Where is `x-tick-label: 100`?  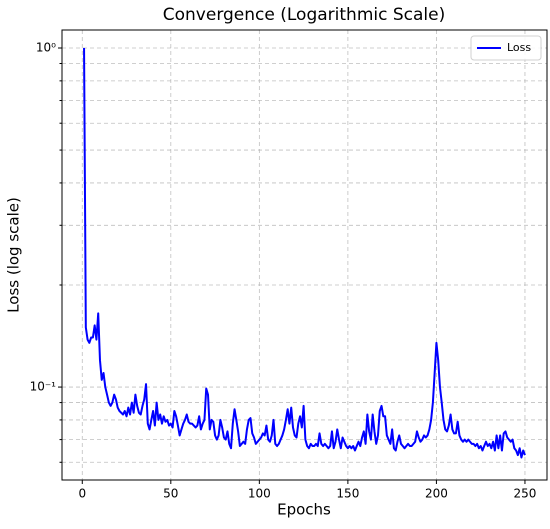
x-tick-label: 100 is located at coordinates (259, 494).